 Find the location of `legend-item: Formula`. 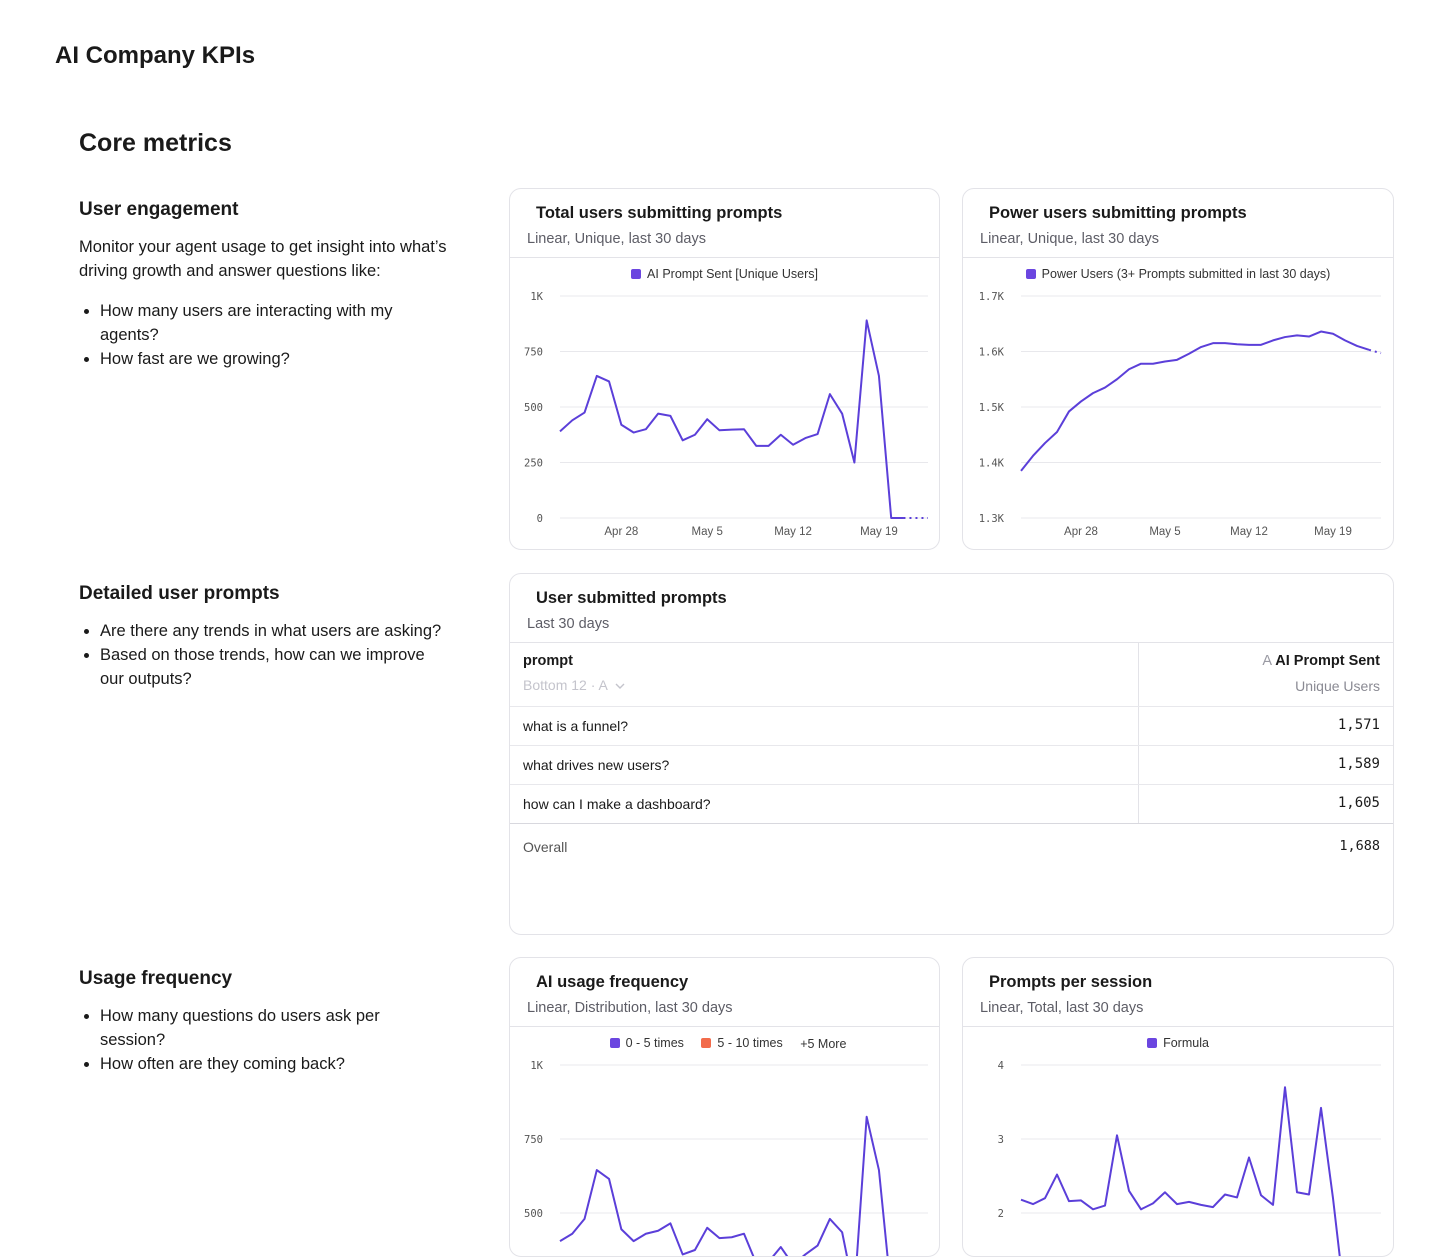

legend-item: Formula is located at coordinates (1178, 1043).